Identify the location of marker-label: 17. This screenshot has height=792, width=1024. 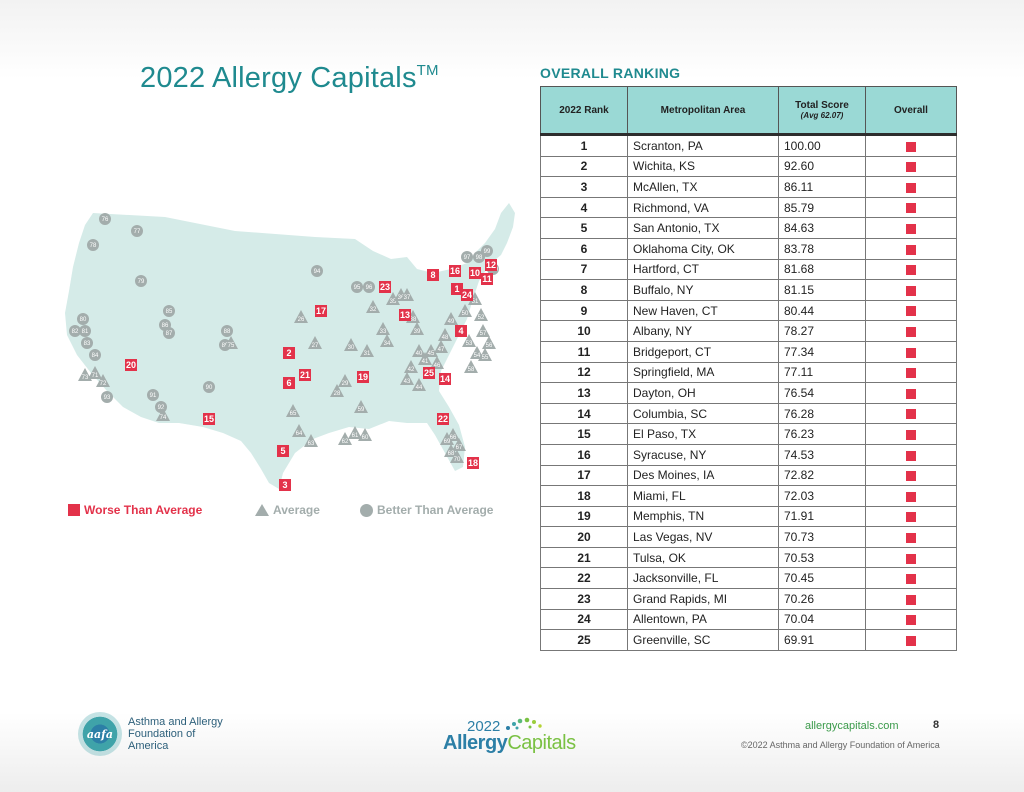
(321, 311).